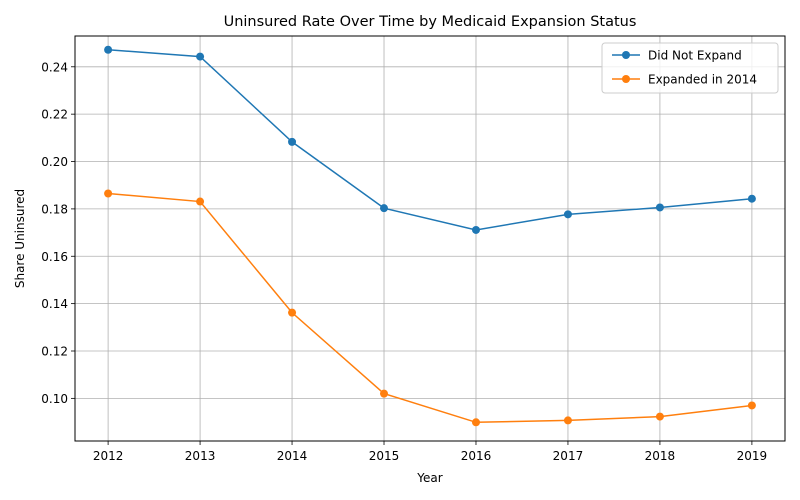  I want to click on legend-label-did-not-expand: Did Not Expand, so click(695, 56).